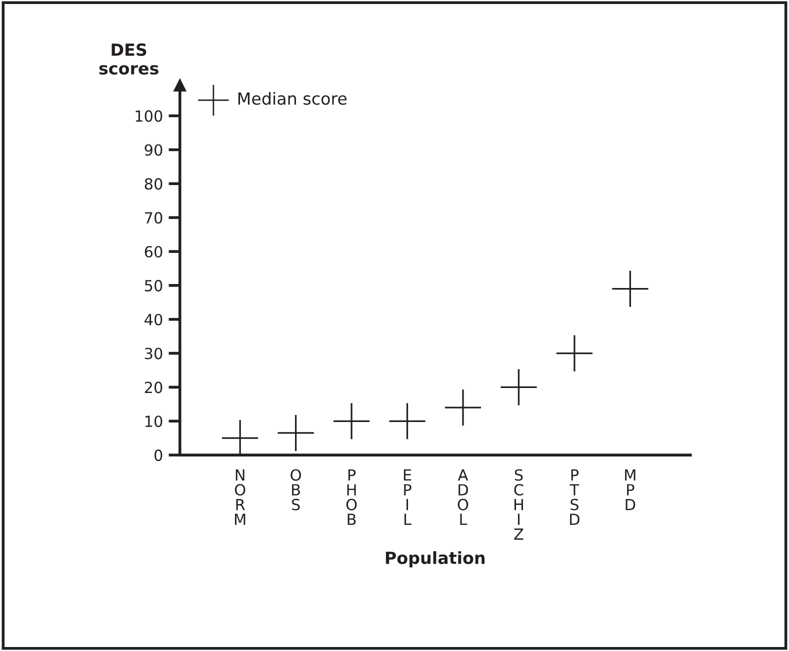  I want to click on x-tick-label: PTSD, so click(575, 497).